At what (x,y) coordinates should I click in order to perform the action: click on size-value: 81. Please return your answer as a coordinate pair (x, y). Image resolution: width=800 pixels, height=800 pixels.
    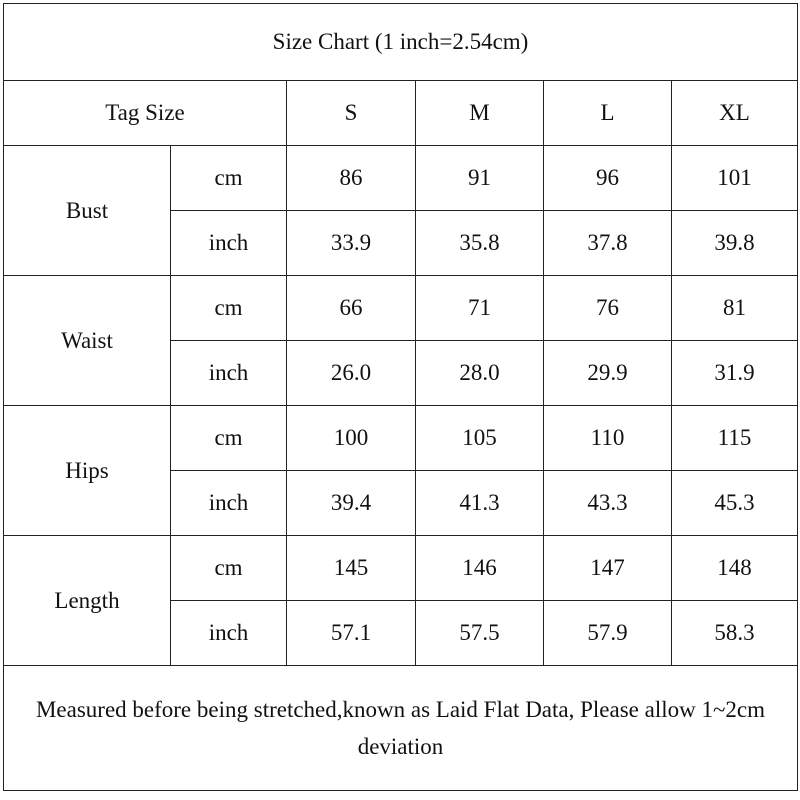
    Looking at the image, I should click on (734, 308).